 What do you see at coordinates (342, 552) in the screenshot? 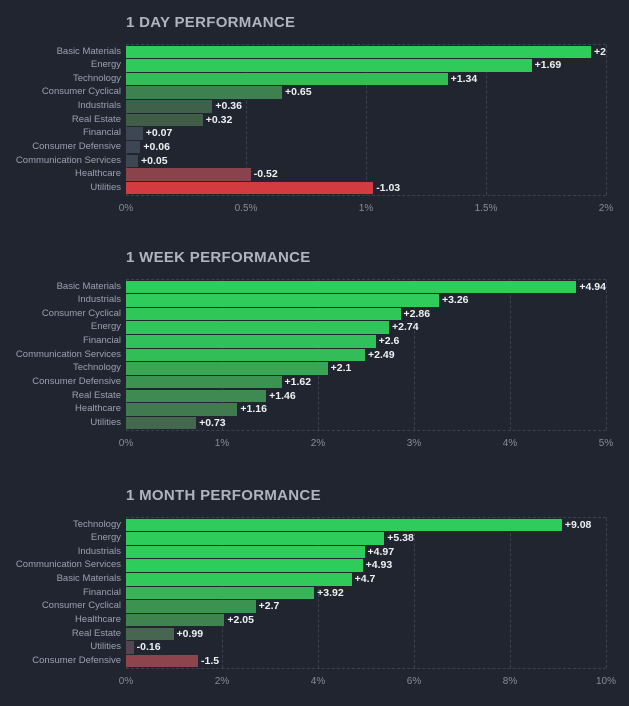
I see `bar-row: Industrials +4.97` at bounding box center [342, 552].